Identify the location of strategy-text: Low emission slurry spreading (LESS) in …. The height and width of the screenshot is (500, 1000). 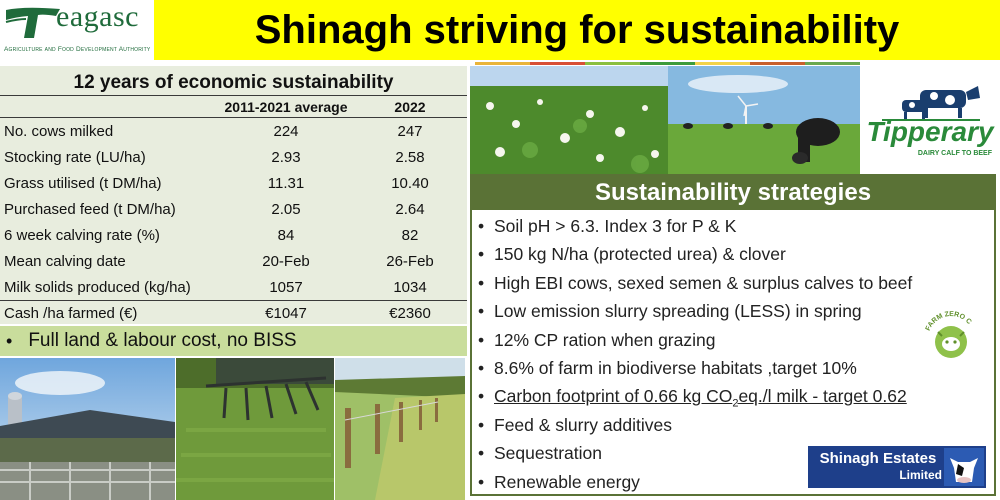
(678, 311).